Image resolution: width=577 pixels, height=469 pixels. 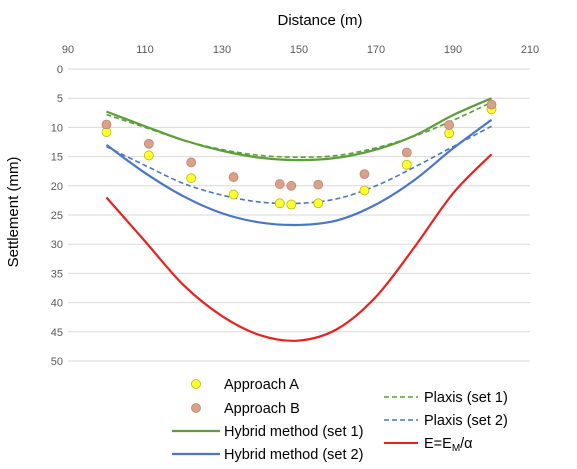 I want to click on legend-label-reduced-modulus: E=EM/α, so click(x=448, y=445).